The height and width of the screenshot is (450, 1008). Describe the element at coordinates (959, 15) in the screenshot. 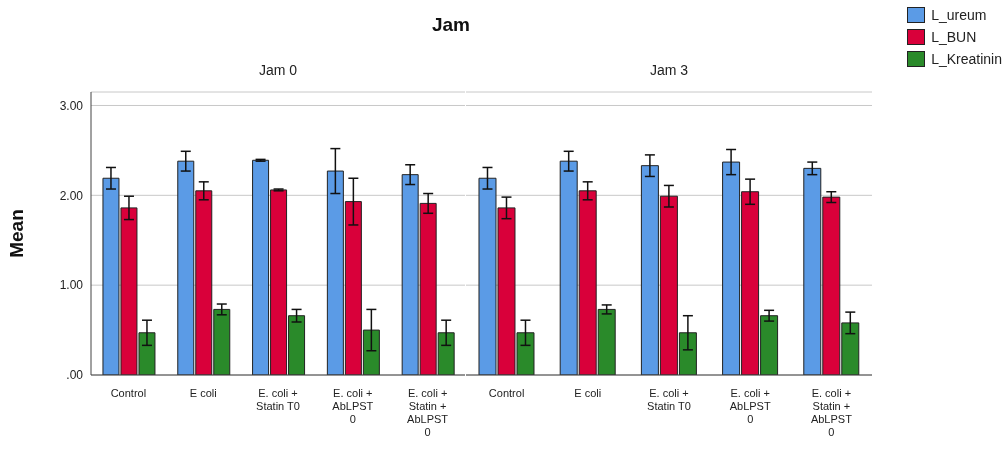

I see `legend-label: L_ureum` at that location.